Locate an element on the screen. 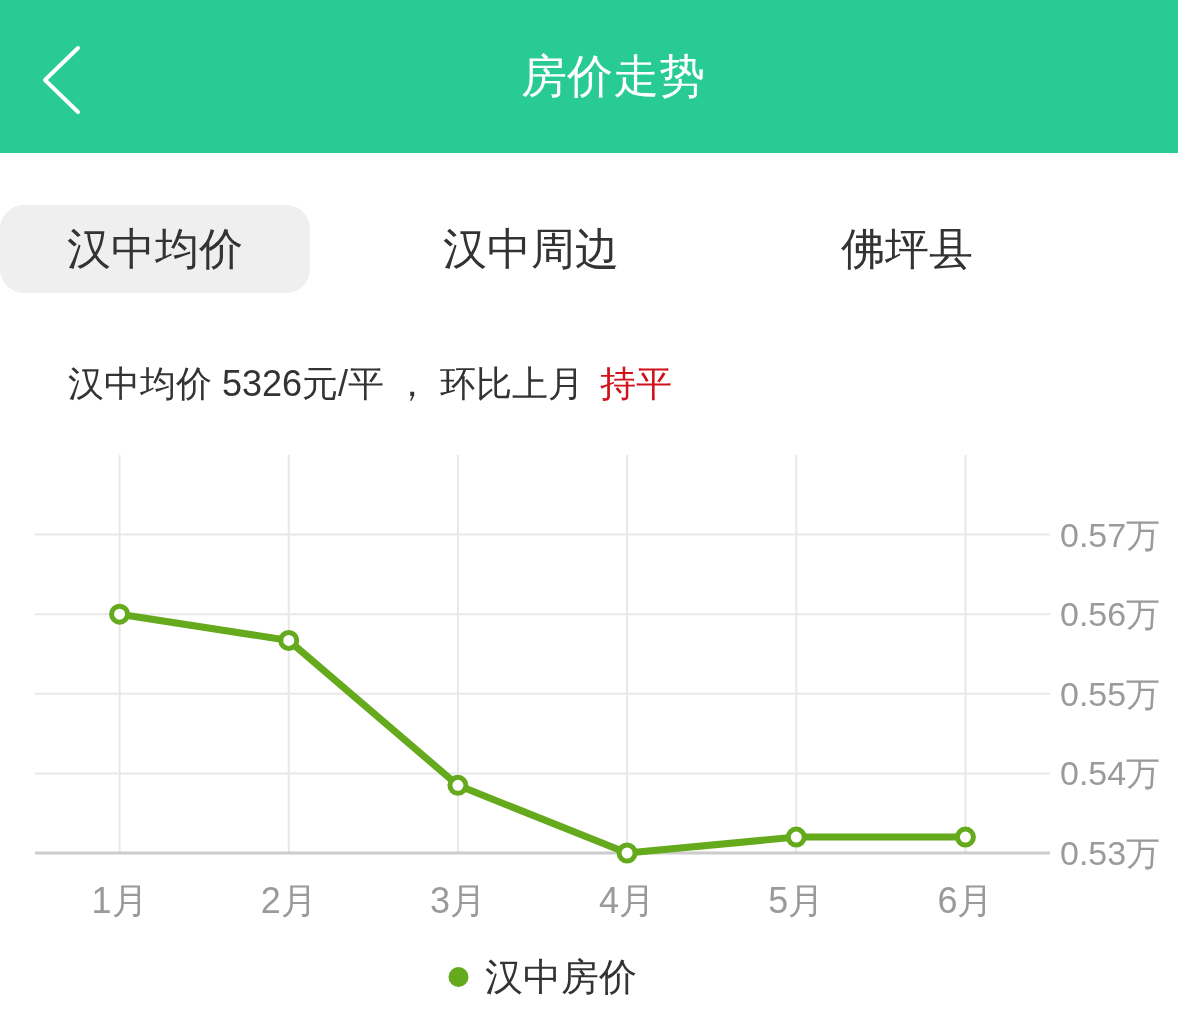 The height and width of the screenshot is (1019, 1178). y-tick-label: 0.57万 is located at coordinates (1110, 534).